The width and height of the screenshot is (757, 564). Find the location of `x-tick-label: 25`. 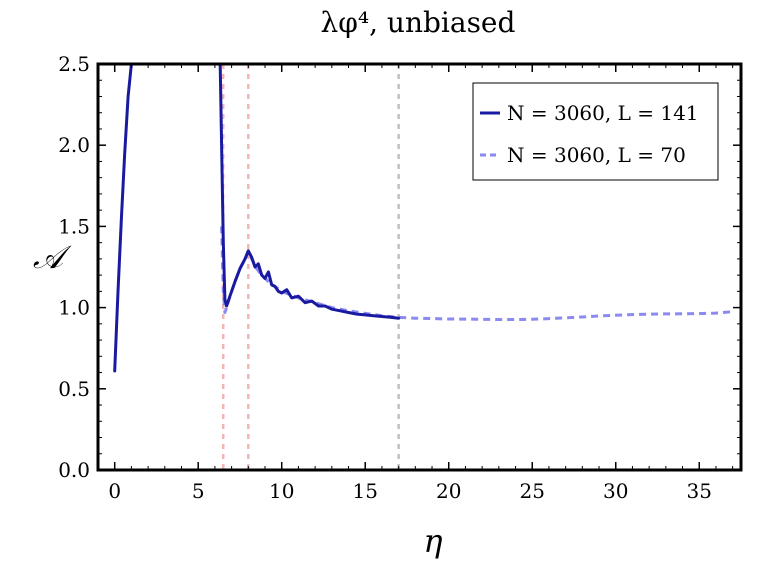

x-tick-label: 25 is located at coordinates (532, 491).